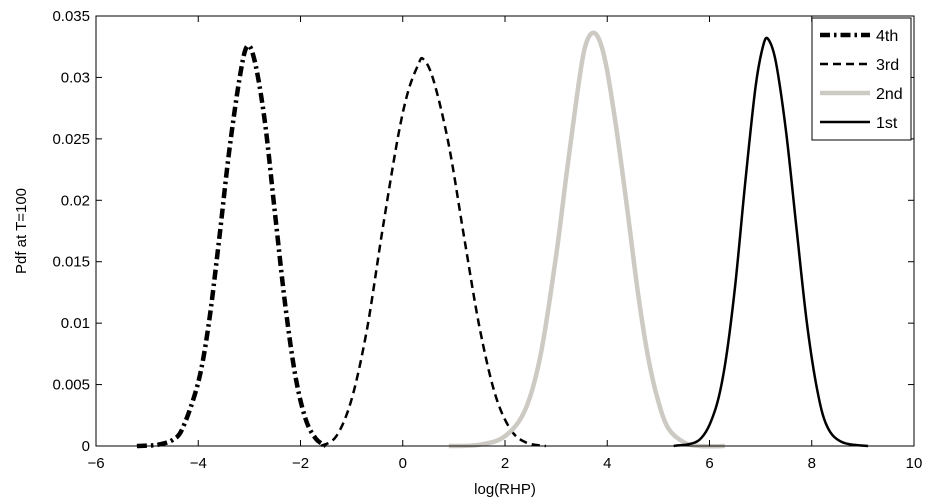  What do you see at coordinates (75, 77) in the screenshot?
I see `y-tick-label: 0.03` at bounding box center [75, 77].